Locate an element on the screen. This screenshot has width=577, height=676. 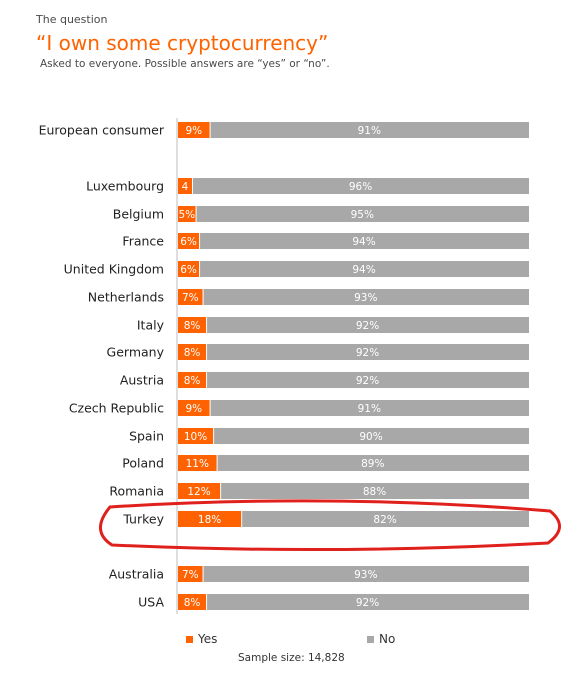
category-label-european-consumer: European consumer is located at coordinates (102, 130).